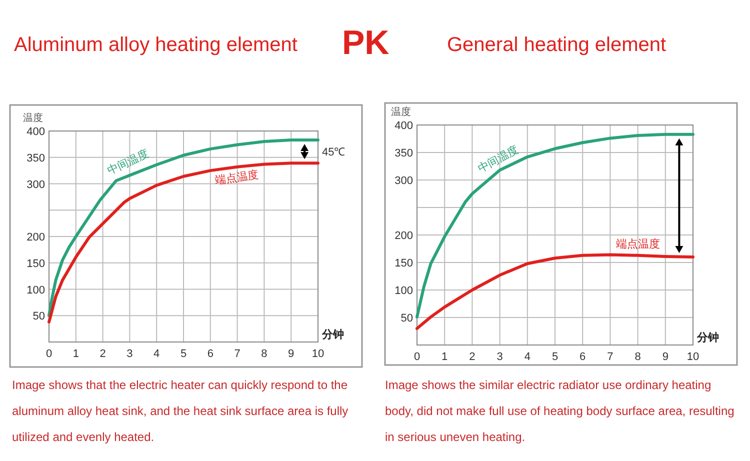 This screenshot has height=461, width=750. I want to click on text: Image shows the similar electric radiator use ordinary heating body, did not make full use of heating body surface area, resulting in serious uneven heating., so click(560, 411).